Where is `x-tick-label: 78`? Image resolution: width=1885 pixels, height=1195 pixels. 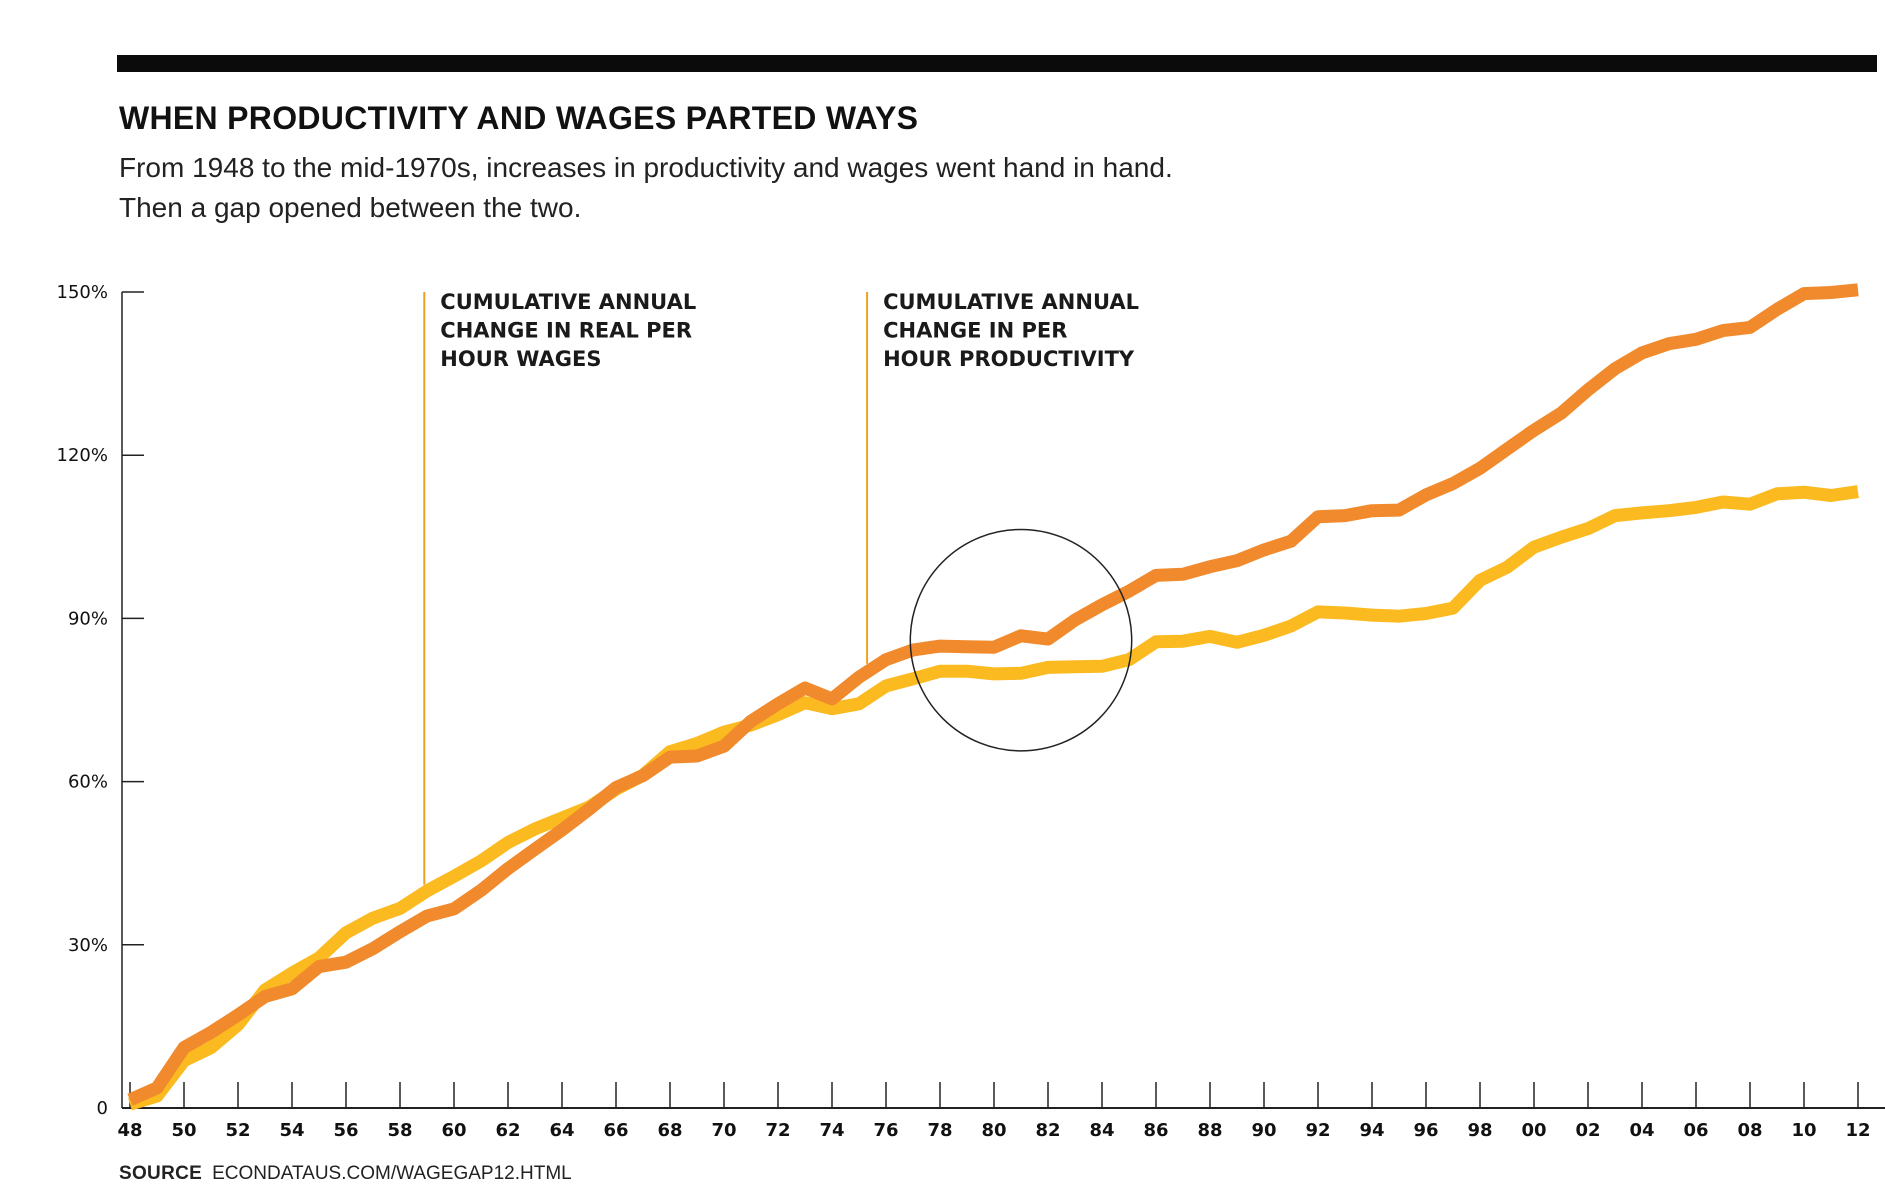
x-tick-label: 78 is located at coordinates (939, 1130).